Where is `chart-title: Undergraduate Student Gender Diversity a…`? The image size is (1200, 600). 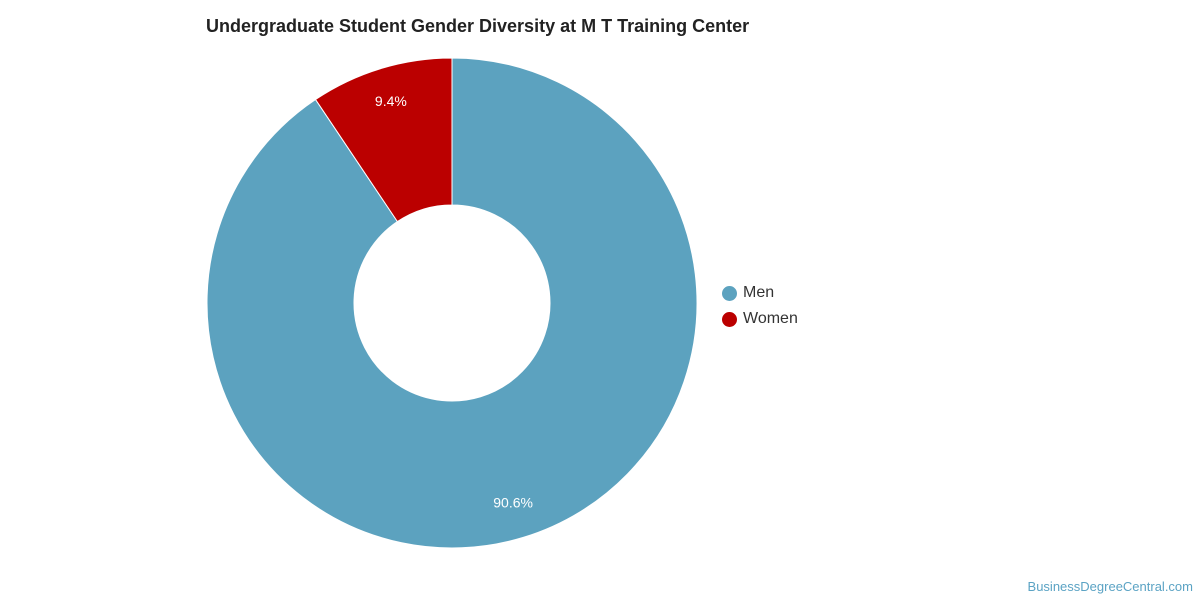 chart-title: Undergraduate Student Gender Diversity a… is located at coordinates (478, 26).